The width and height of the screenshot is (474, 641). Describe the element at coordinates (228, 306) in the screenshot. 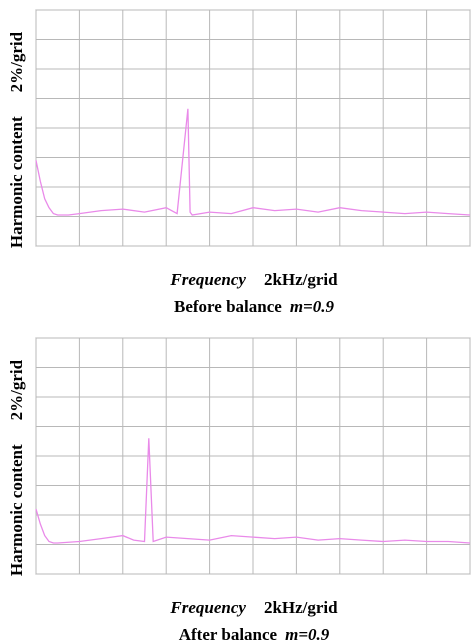

I see `caption-text: Before balance` at that location.